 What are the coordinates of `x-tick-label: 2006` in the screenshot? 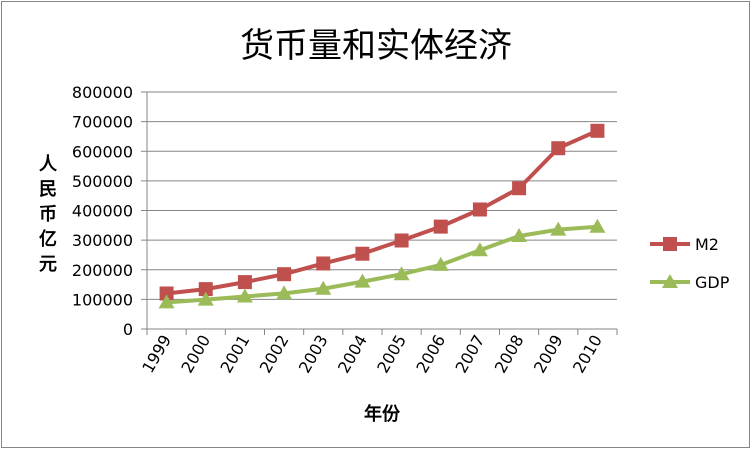 It's located at (430, 354).